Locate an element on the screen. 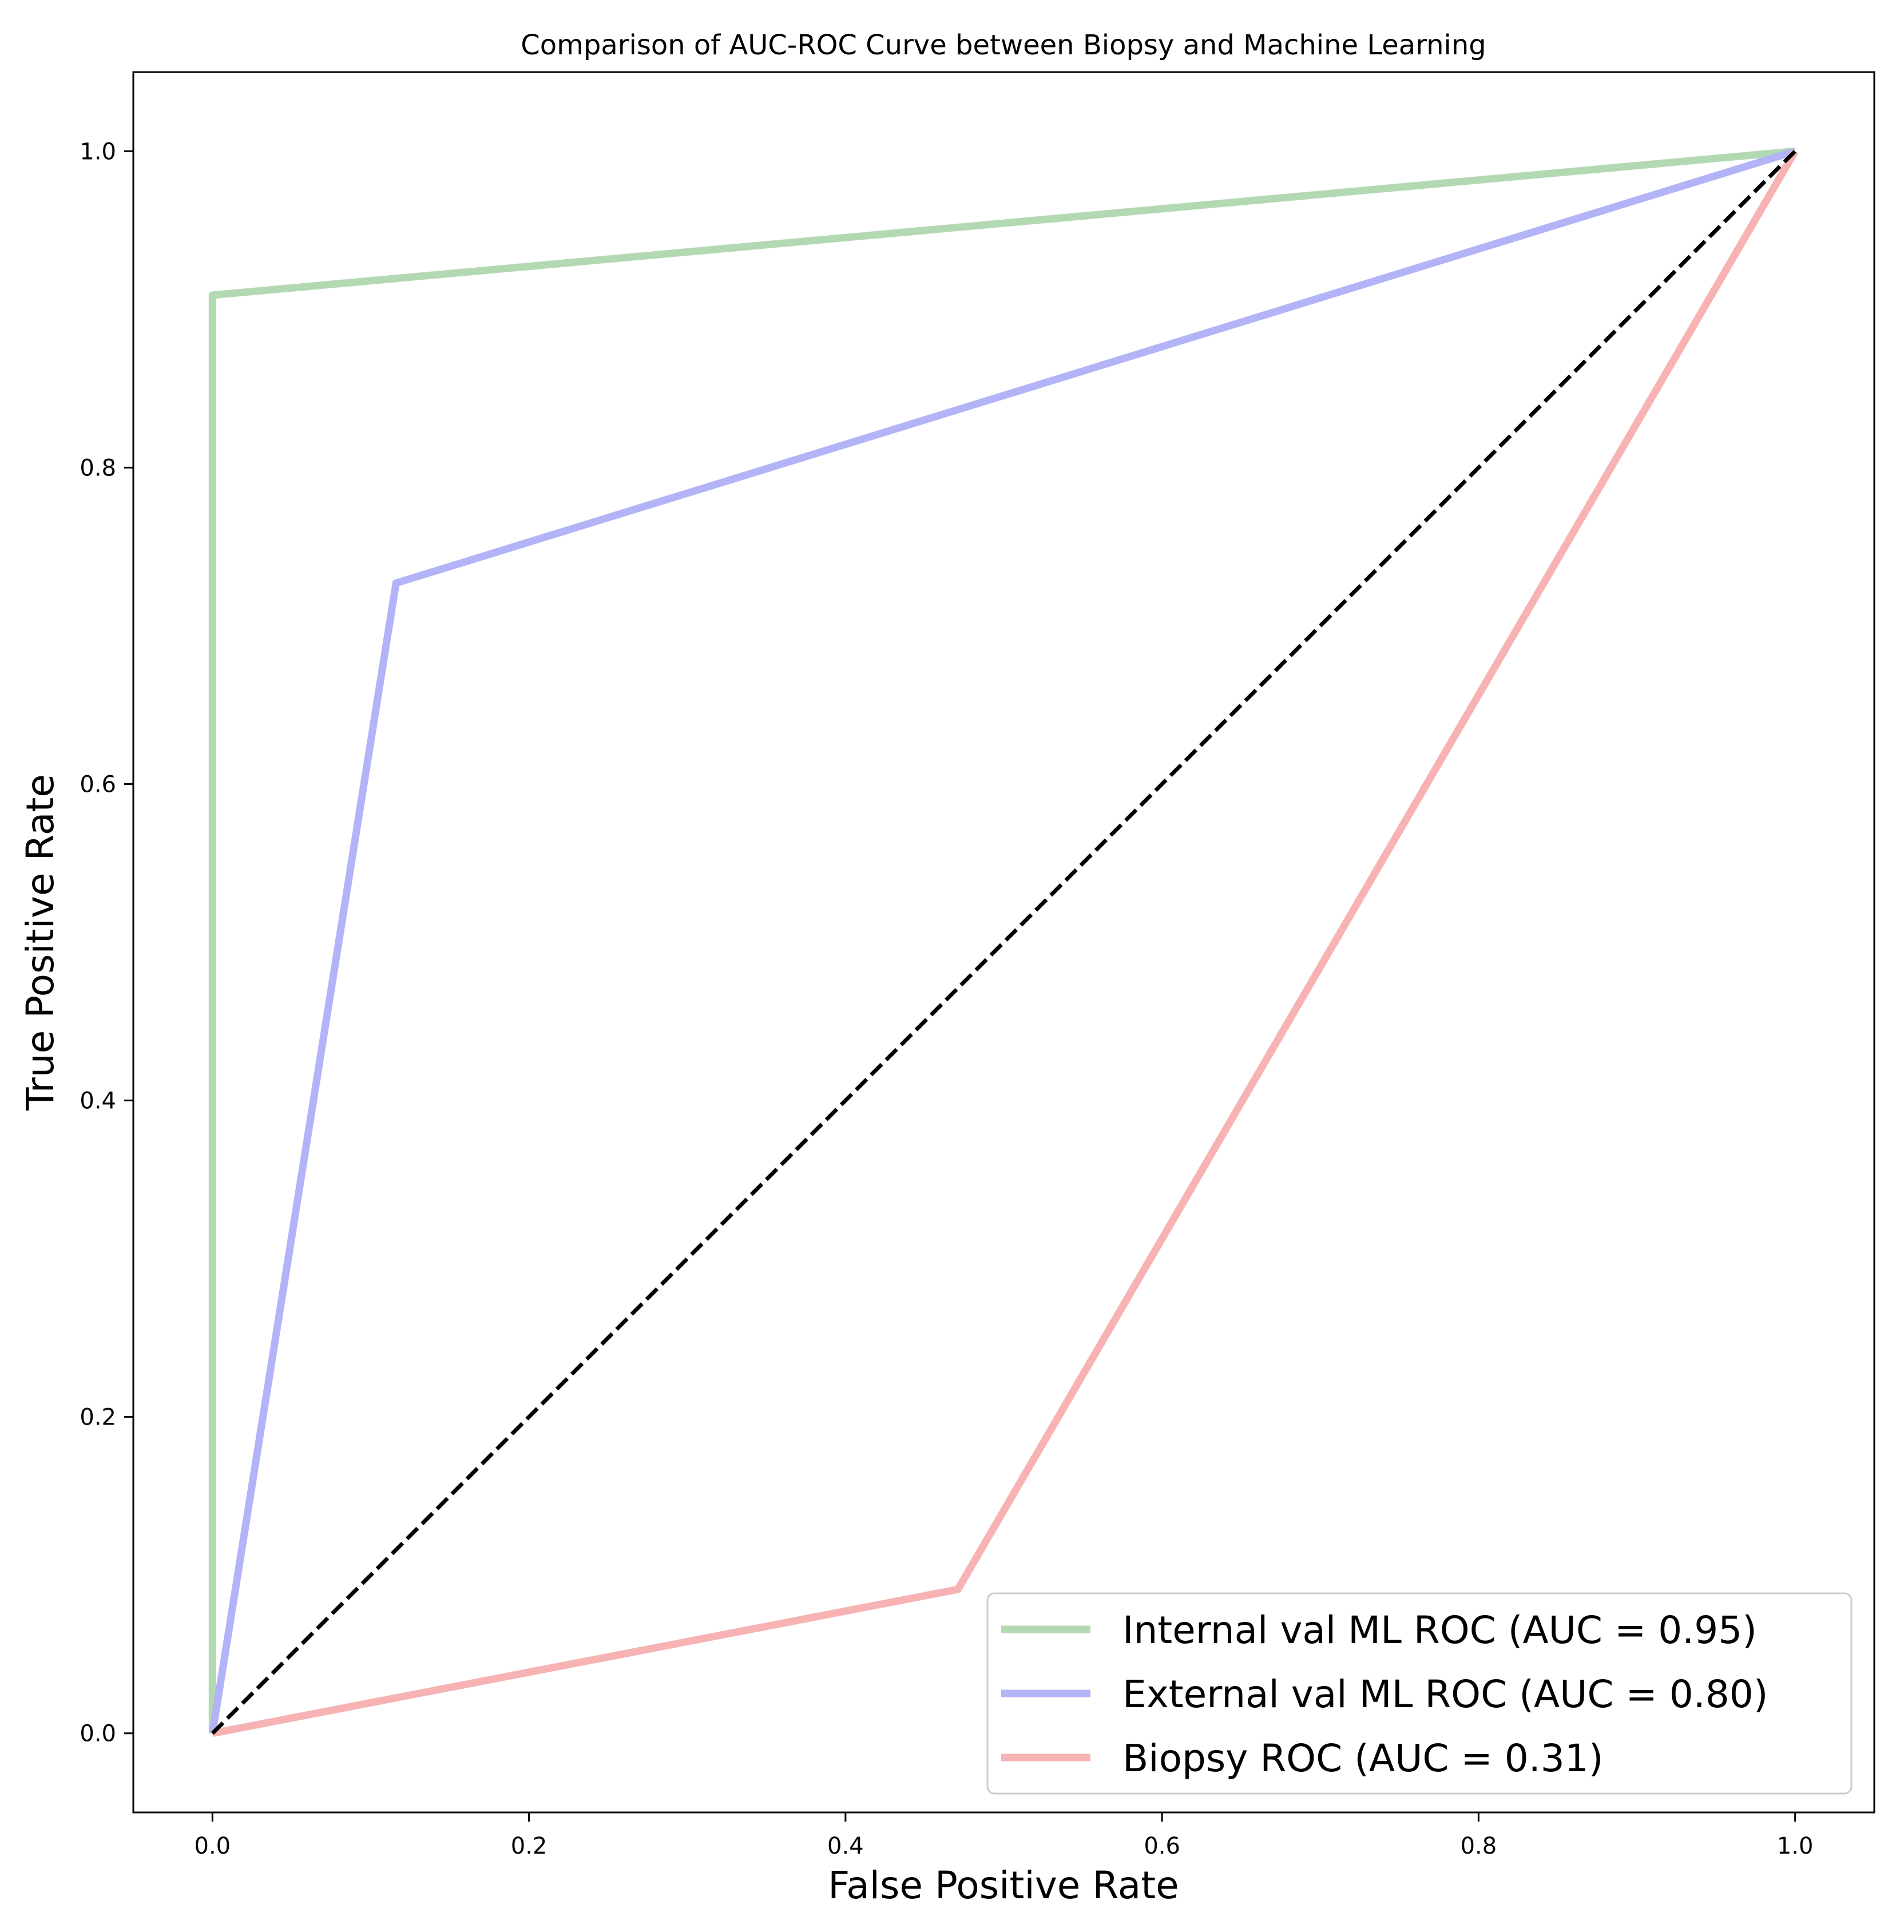 Image resolution: width=1904 pixels, height=1932 pixels. legend-box is located at coordinates (1419, 1693).